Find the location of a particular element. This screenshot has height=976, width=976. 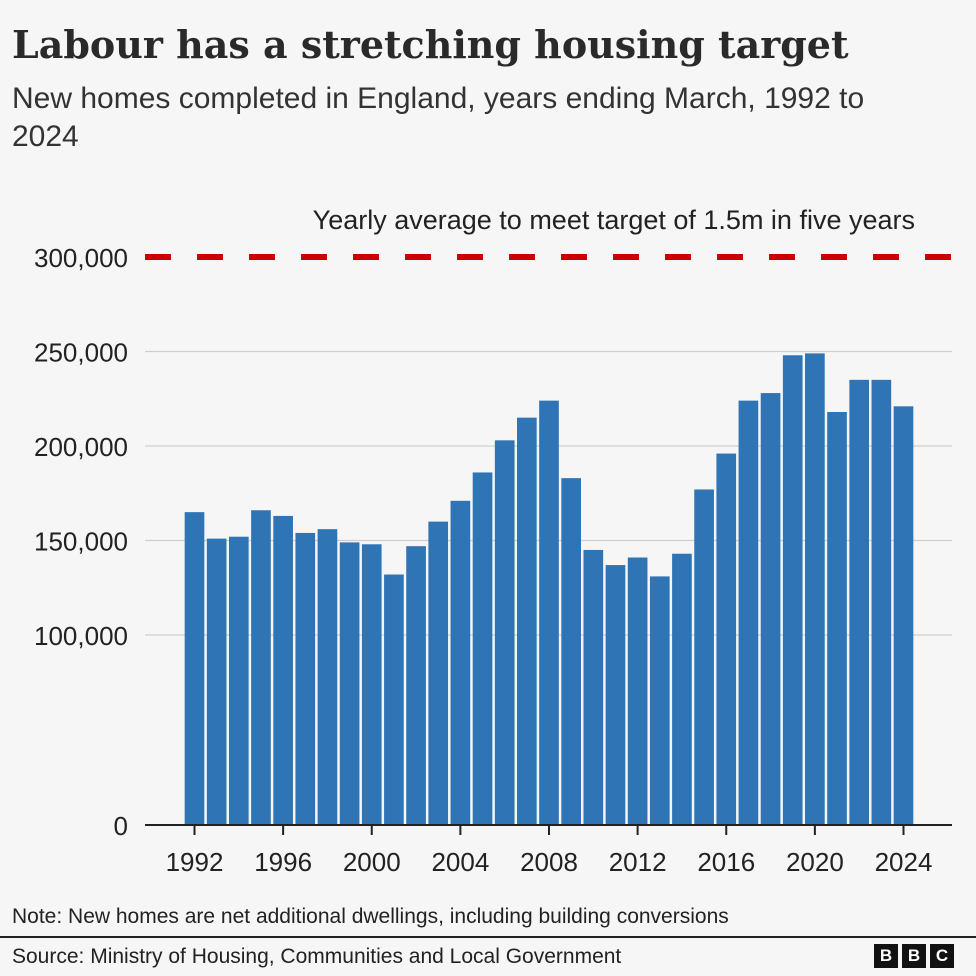

bbc-logo: B B C is located at coordinates (914, 956).